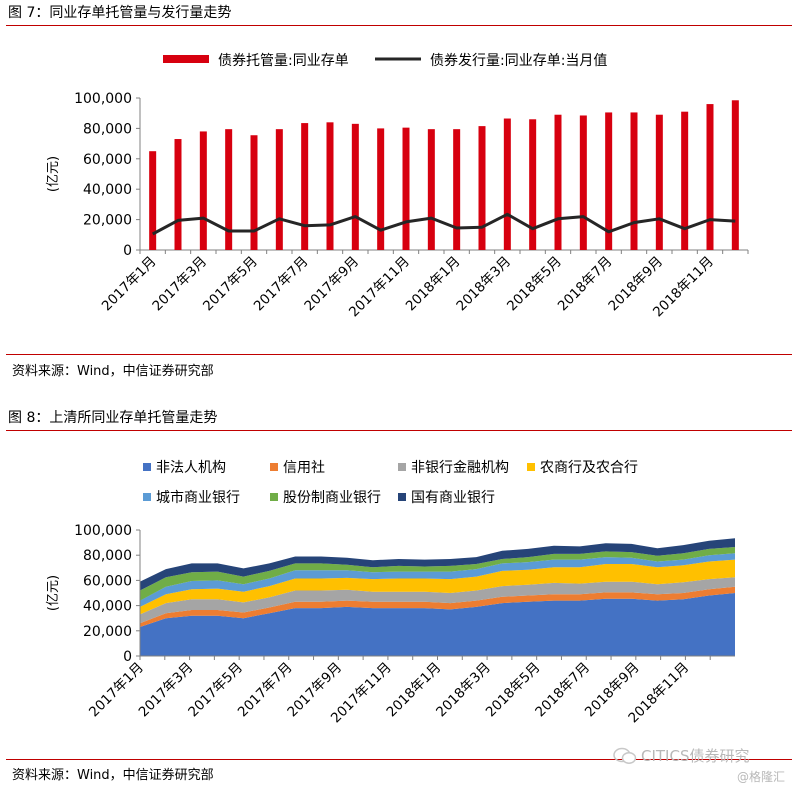 The image size is (799, 790). Describe the element at coordinates (589, 468) in the screenshot. I see `legend-label: 农商行及农合行` at that location.